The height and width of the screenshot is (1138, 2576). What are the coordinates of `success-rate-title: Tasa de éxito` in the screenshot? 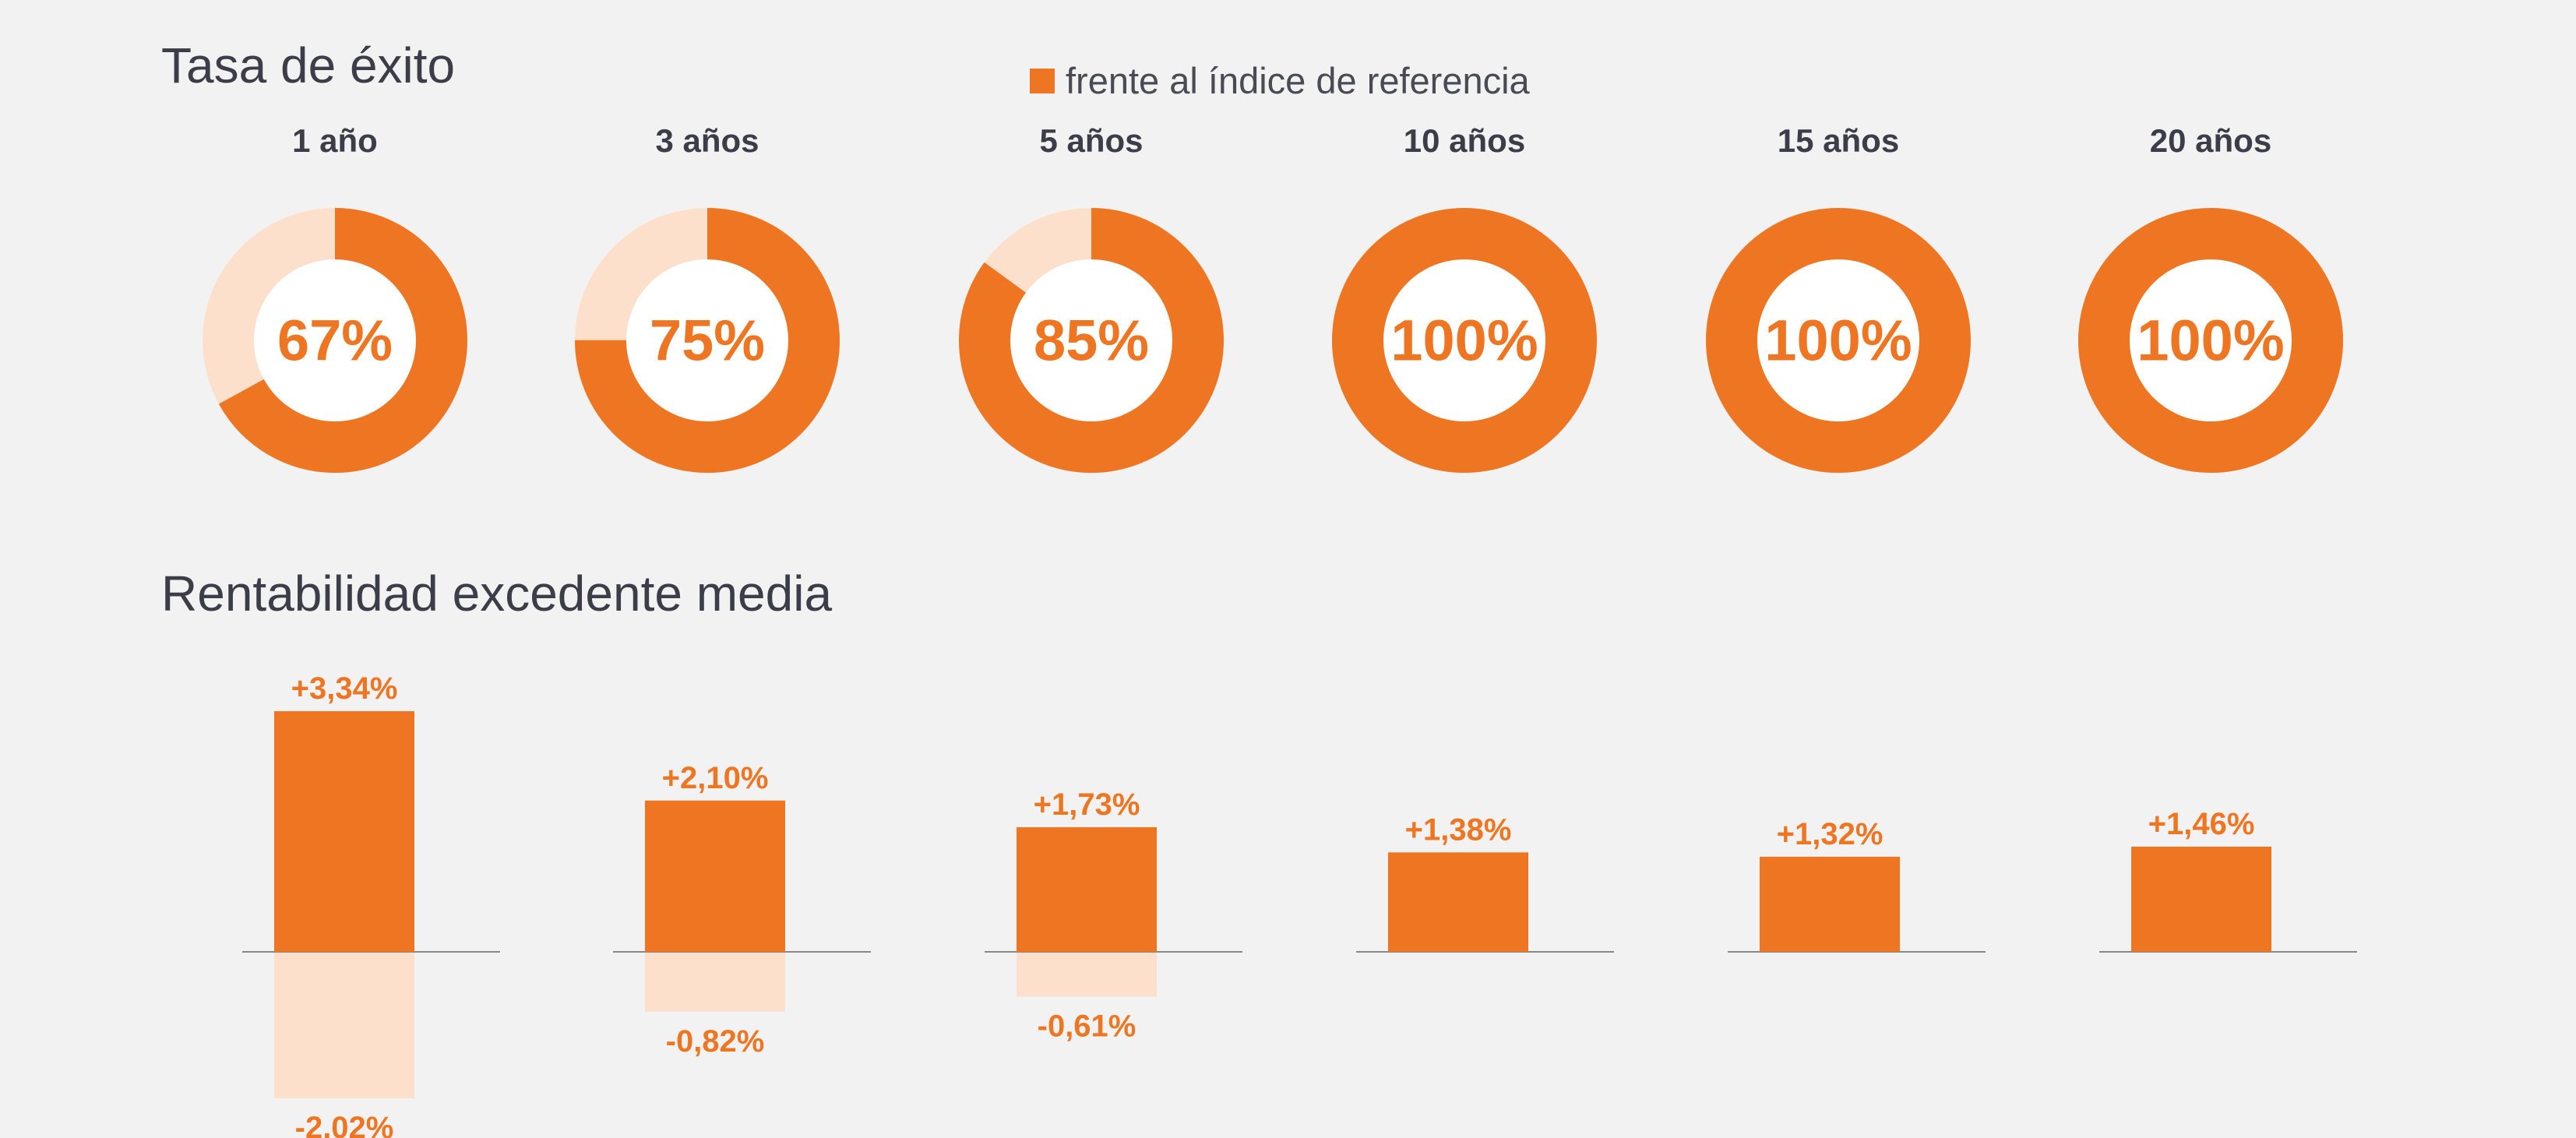 It's located at (308, 65).